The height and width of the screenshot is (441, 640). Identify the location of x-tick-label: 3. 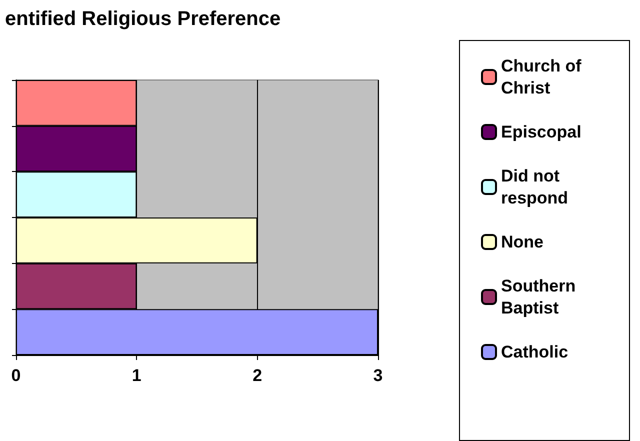
(378, 375).